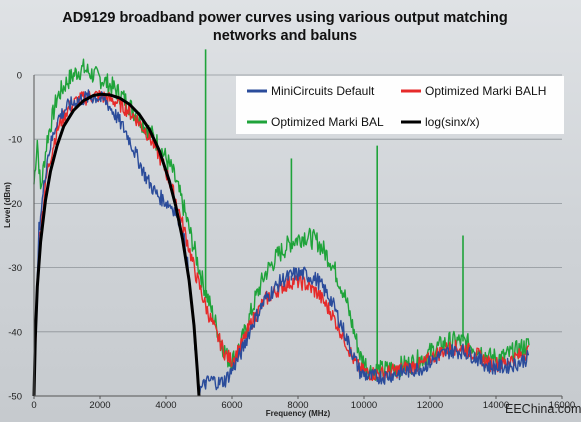 The image size is (581, 422). Describe the element at coordinates (430, 405) in the screenshot. I see `x-tick-label-6: 12000` at that location.